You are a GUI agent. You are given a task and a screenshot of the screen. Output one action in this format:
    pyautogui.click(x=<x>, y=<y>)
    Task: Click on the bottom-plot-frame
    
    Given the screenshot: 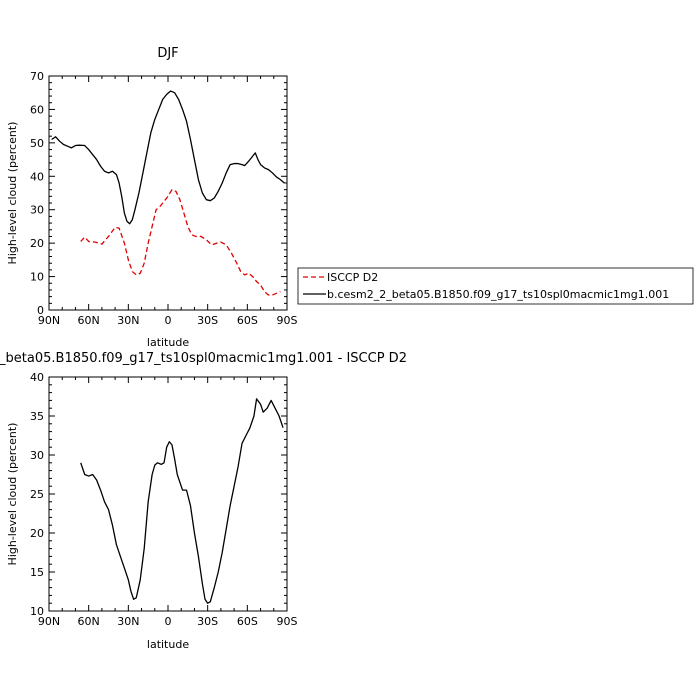 What is the action you would take?
    pyautogui.click(x=168, y=494)
    